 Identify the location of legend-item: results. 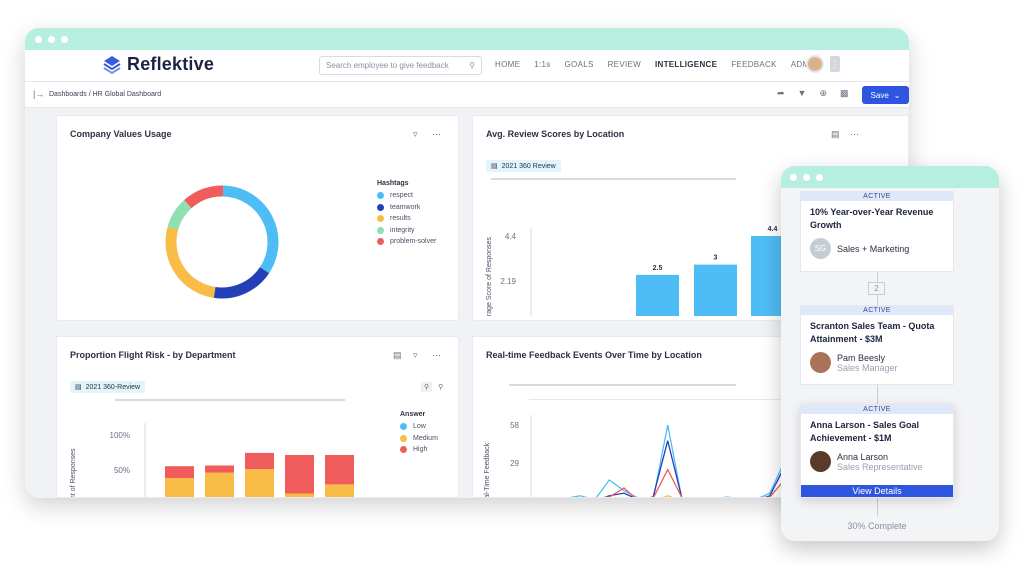
(406, 218).